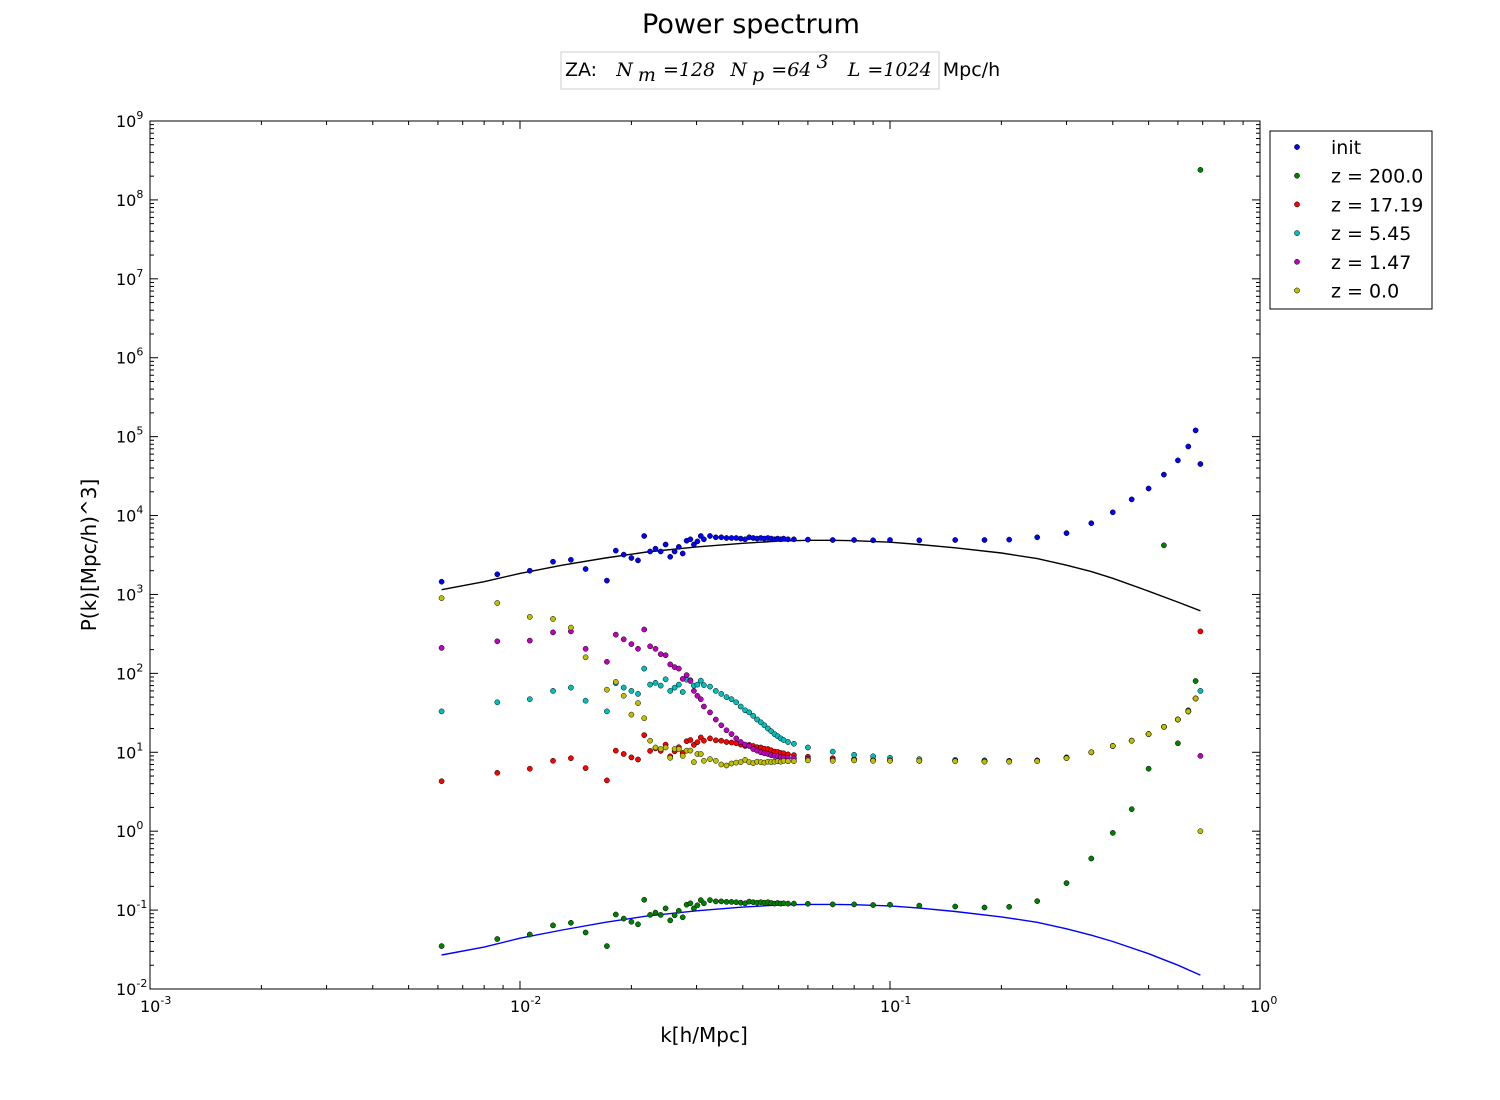 This screenshot has width=1500, height=1100. What do you see at coordinates (823, 62) in the screenshot?
I see `subtitle-np-exp: 3` at bounding box center [823, 62].